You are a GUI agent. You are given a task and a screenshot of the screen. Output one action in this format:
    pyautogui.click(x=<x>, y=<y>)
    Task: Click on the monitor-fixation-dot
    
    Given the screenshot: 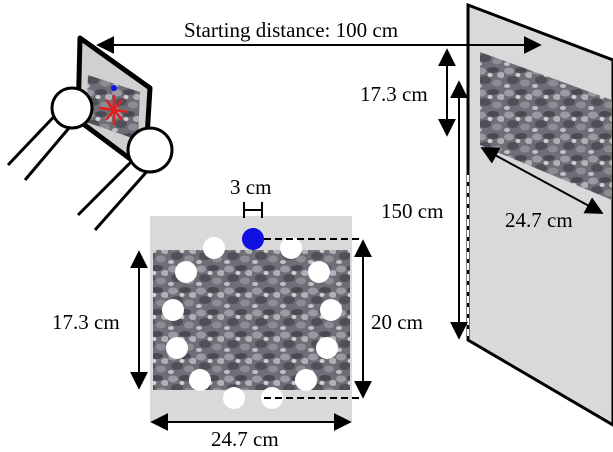 What is the action you would take?
    pyautogui.click(x=114, y=88)
    